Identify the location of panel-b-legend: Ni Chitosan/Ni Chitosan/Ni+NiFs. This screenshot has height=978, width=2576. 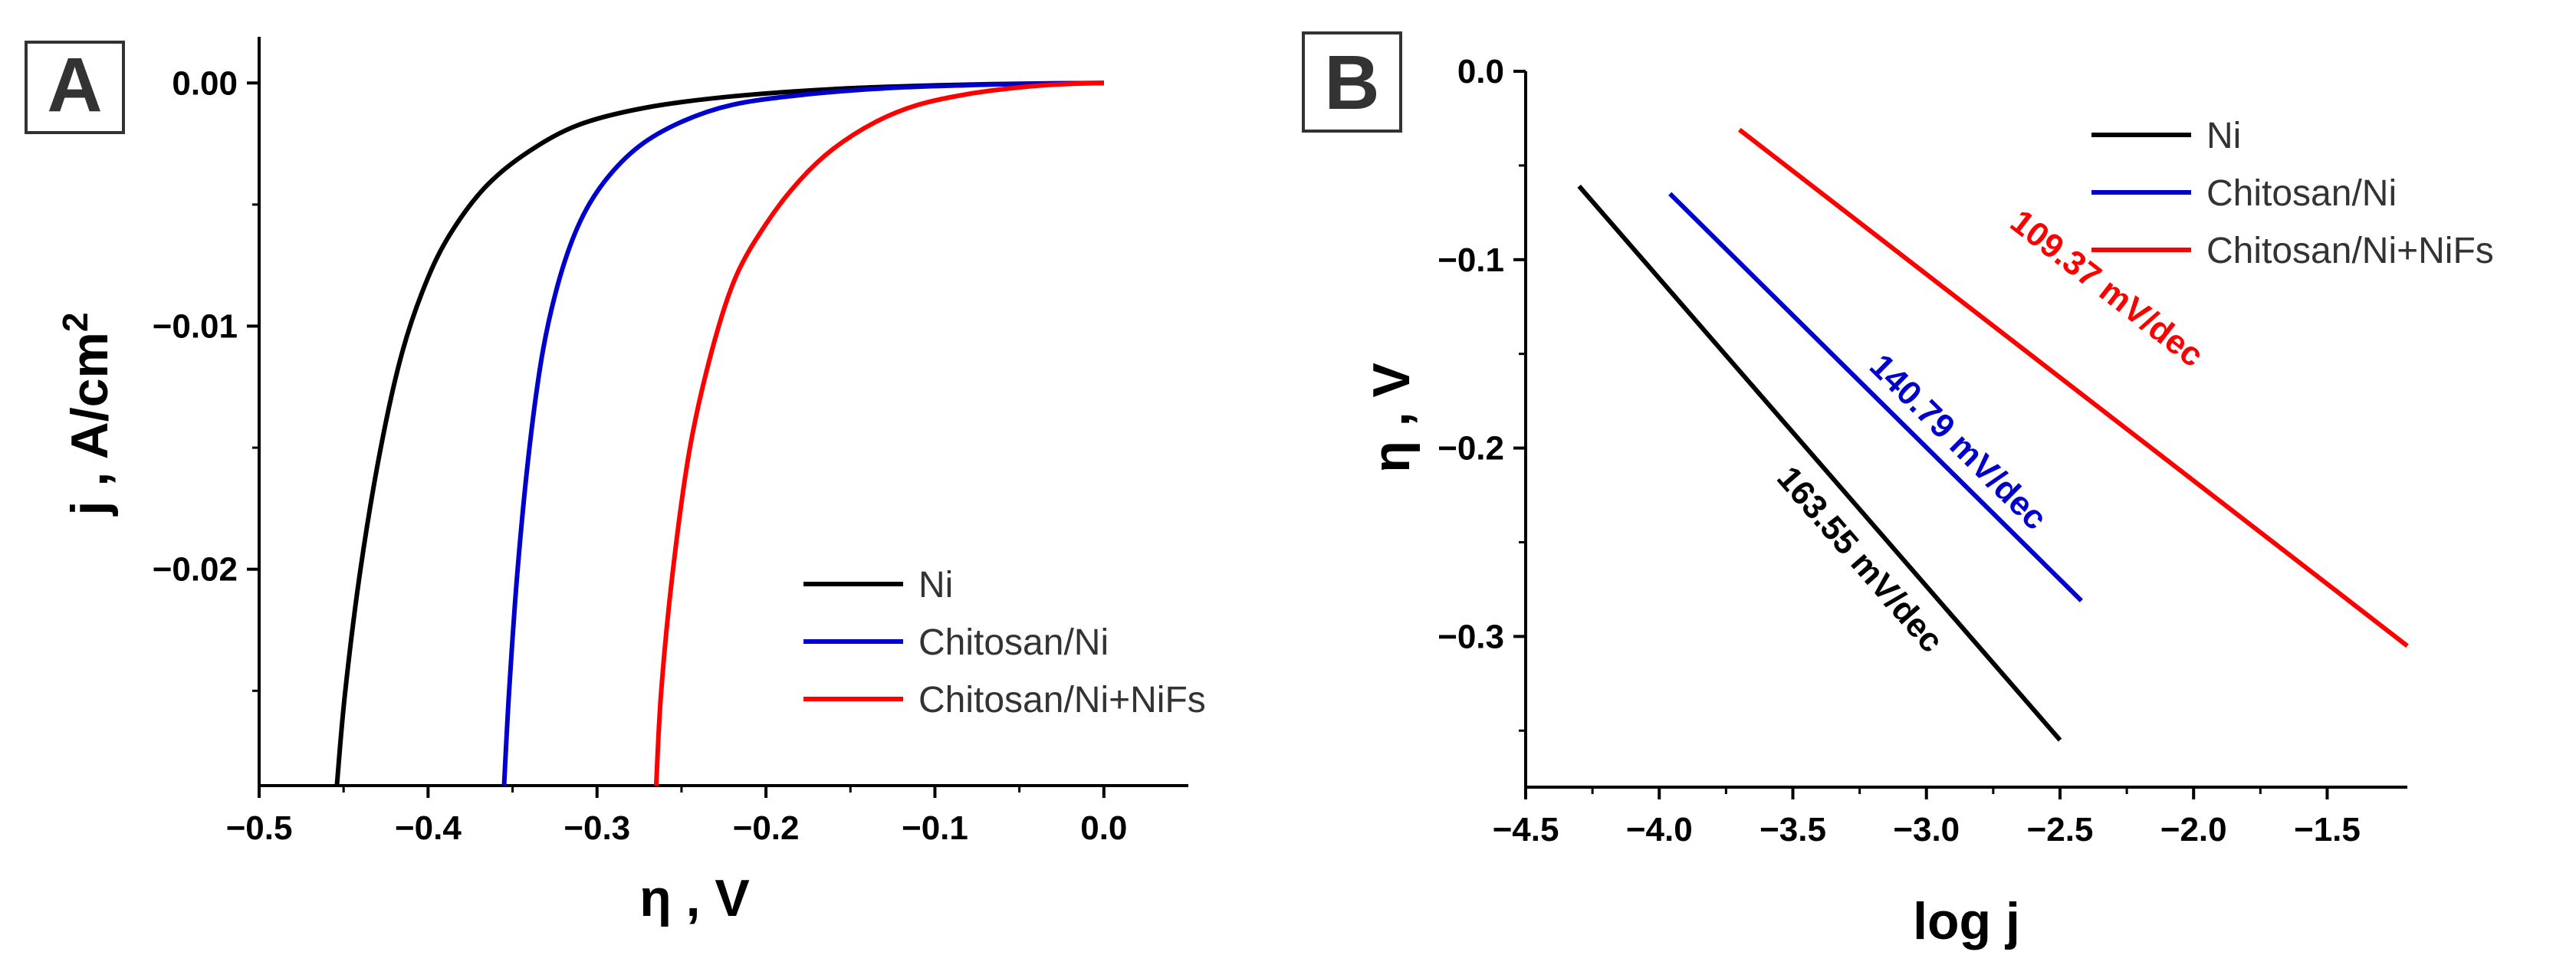
(2293, 193).